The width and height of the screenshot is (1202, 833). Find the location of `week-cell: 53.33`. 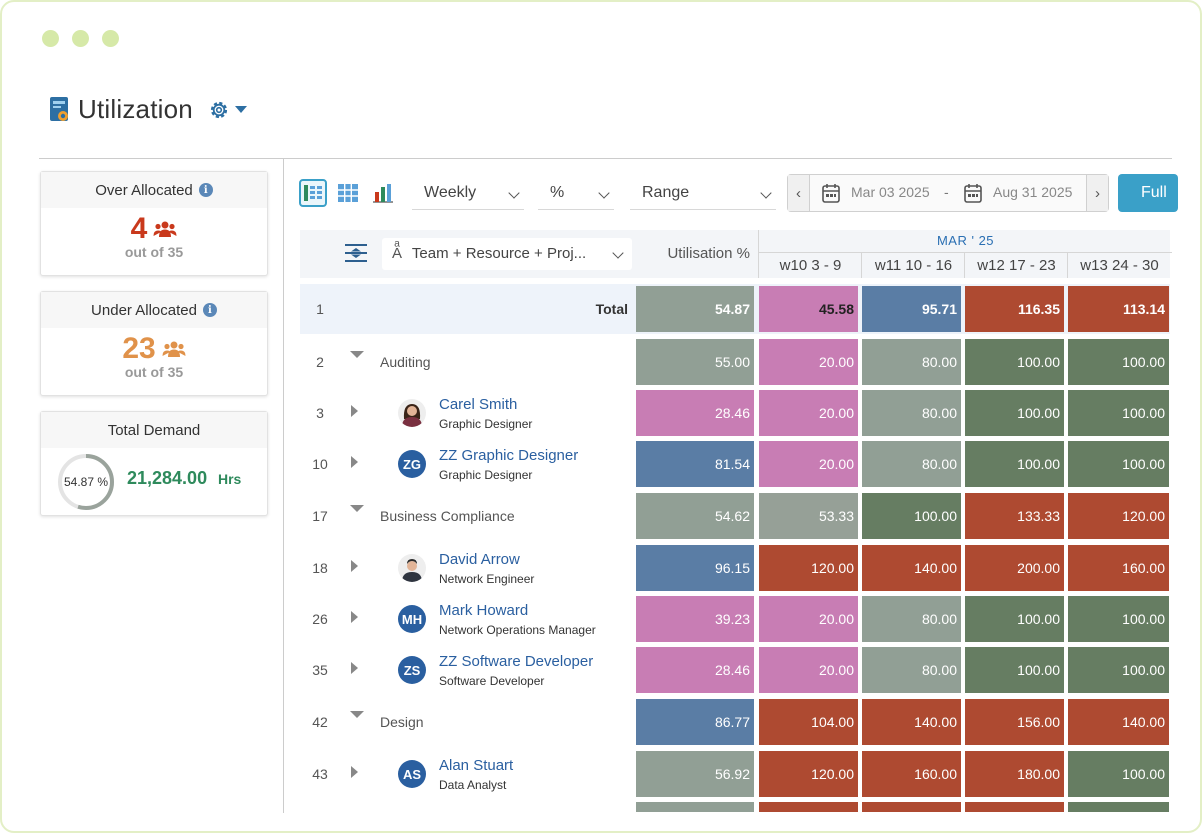

week-cell: 53.33 is located at coordinates (808, 516).